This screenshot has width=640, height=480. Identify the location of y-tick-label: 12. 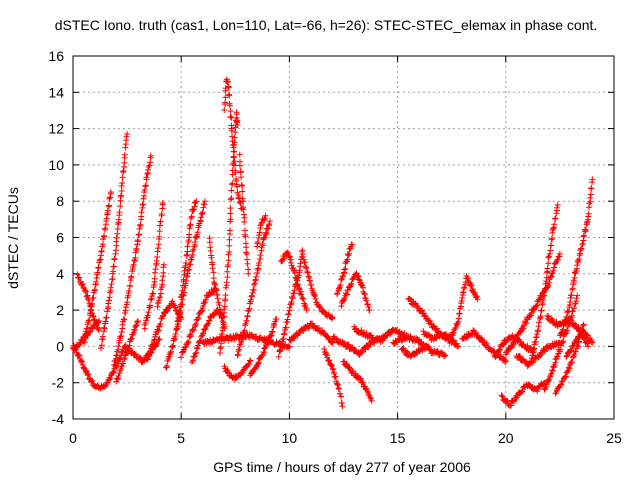
(56, 129).